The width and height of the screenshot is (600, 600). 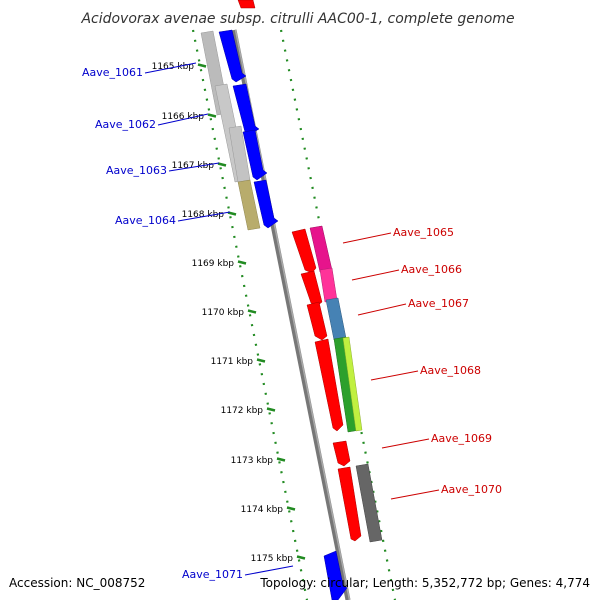 I want to click on tick-label: 1173 kbp, so click(x=252, y=461).